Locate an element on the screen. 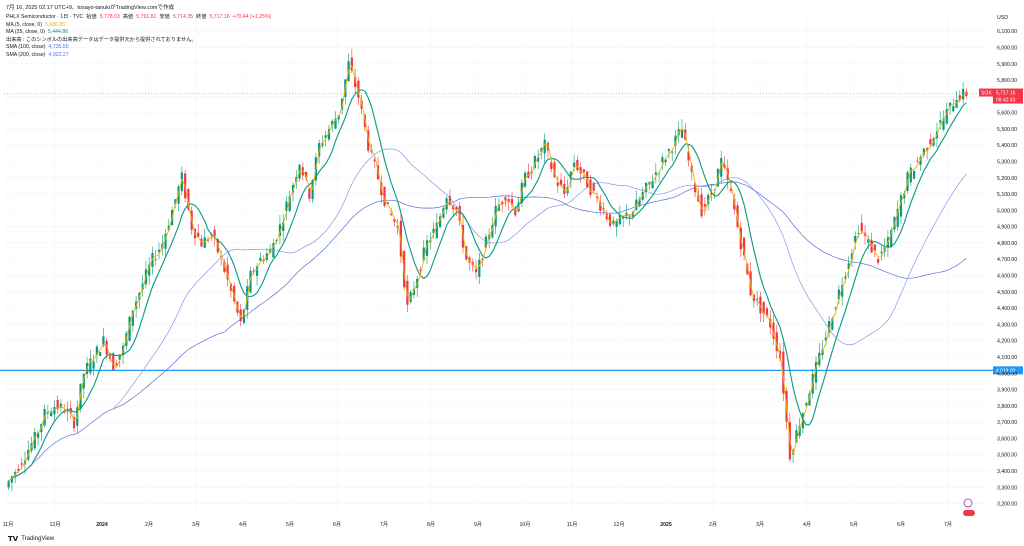  y-tick-label: 3,300.00 is located at coordinates (1007, 488).